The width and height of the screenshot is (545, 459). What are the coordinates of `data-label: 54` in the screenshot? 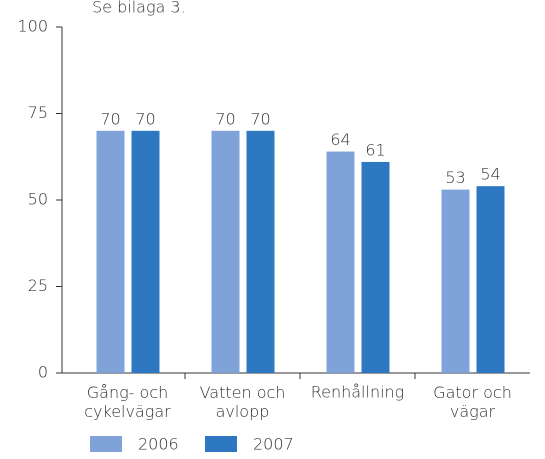 It's located at (490, 174).